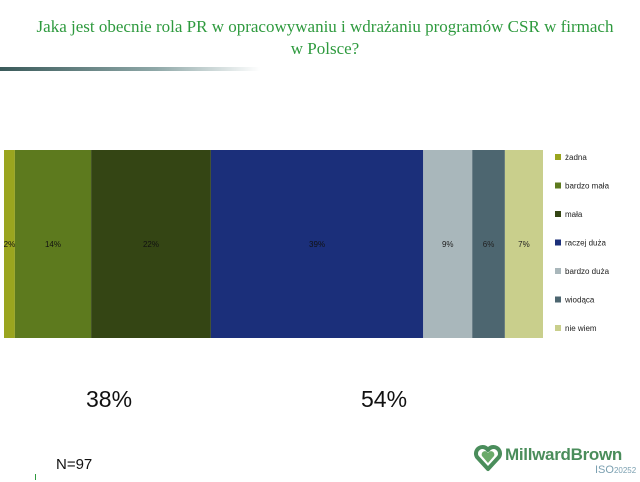 The width and height of the screenshot is (640, 482). I want to click on bar-data-label-1: 14%, so click(53, 244).